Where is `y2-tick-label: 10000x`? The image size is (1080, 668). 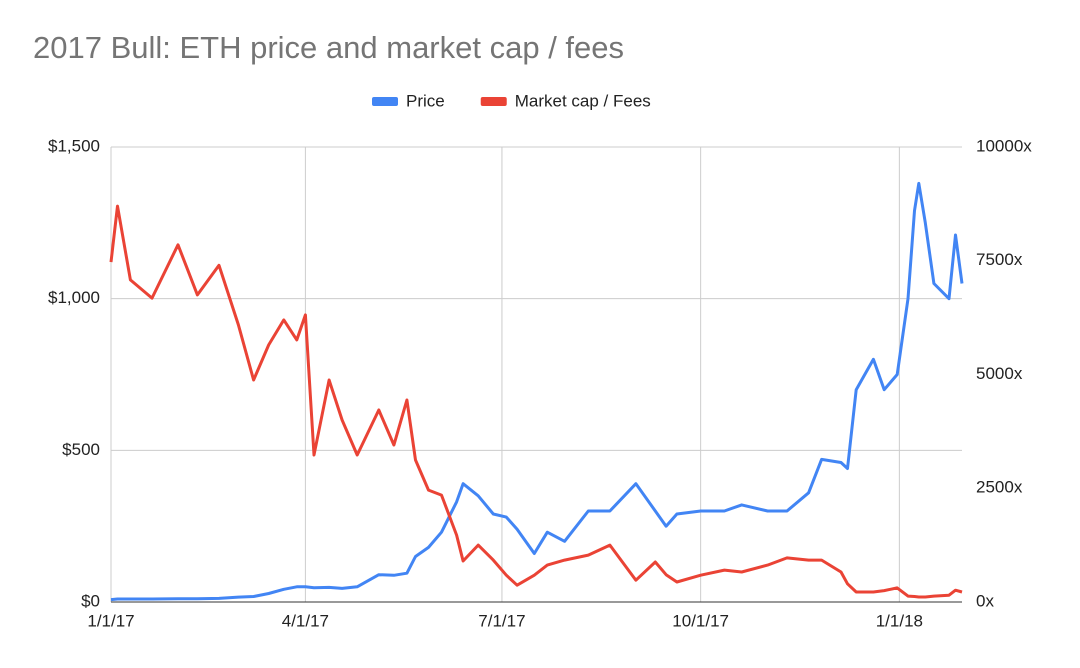 y2-tick-label: 10000x is located at coordinates (1004, 145).